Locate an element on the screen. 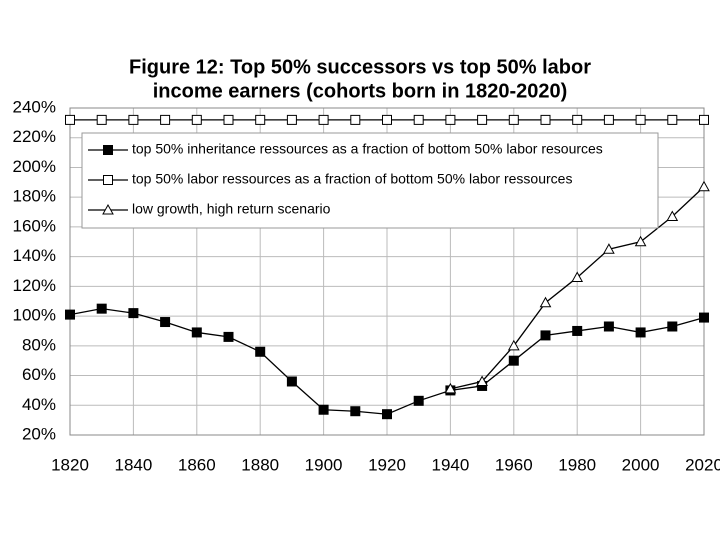  y-tick-label: 100% is located at coordinates (34, 315).